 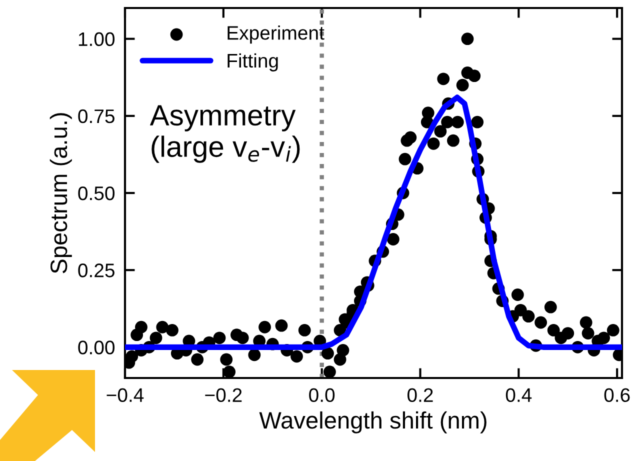 What do you see at coordinates (322, 395) in the screenshot?
I see `x-tick-label: 0.0` at bounding box center [322, 395].